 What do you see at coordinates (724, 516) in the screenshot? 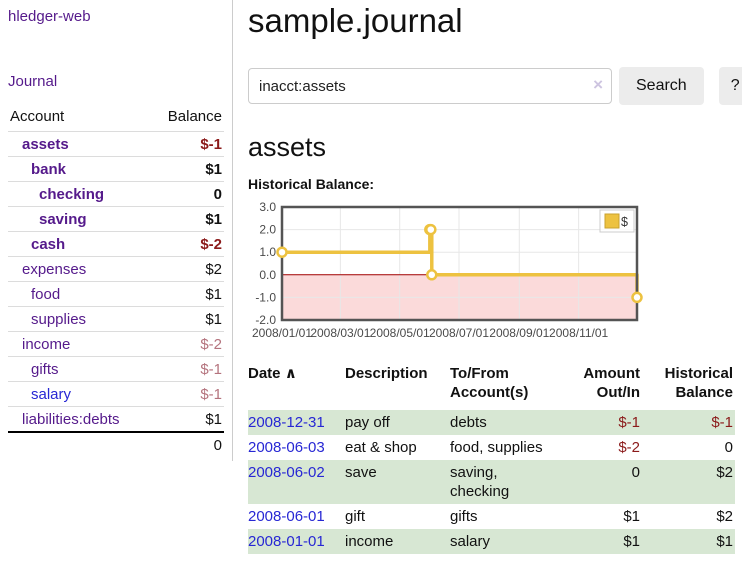
I see `transaction-balance: $2` at bounding box center [724, 516].